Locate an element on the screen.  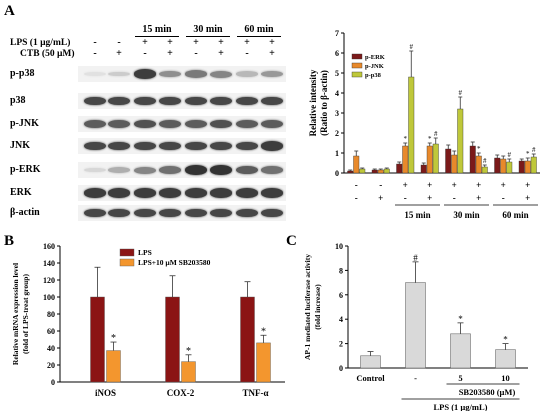
y-tick-label: 40 is located at coordinates (51, 348).